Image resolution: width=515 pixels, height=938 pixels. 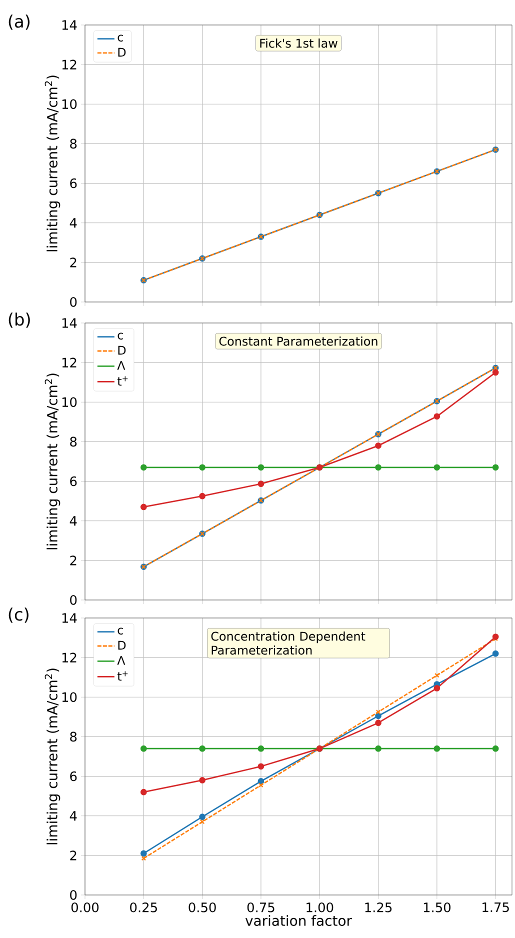 What do you see at coordinates (260, 907) in the screenshot?
I see `x-tick-label: 0.75` at bounding box center [260, 907].